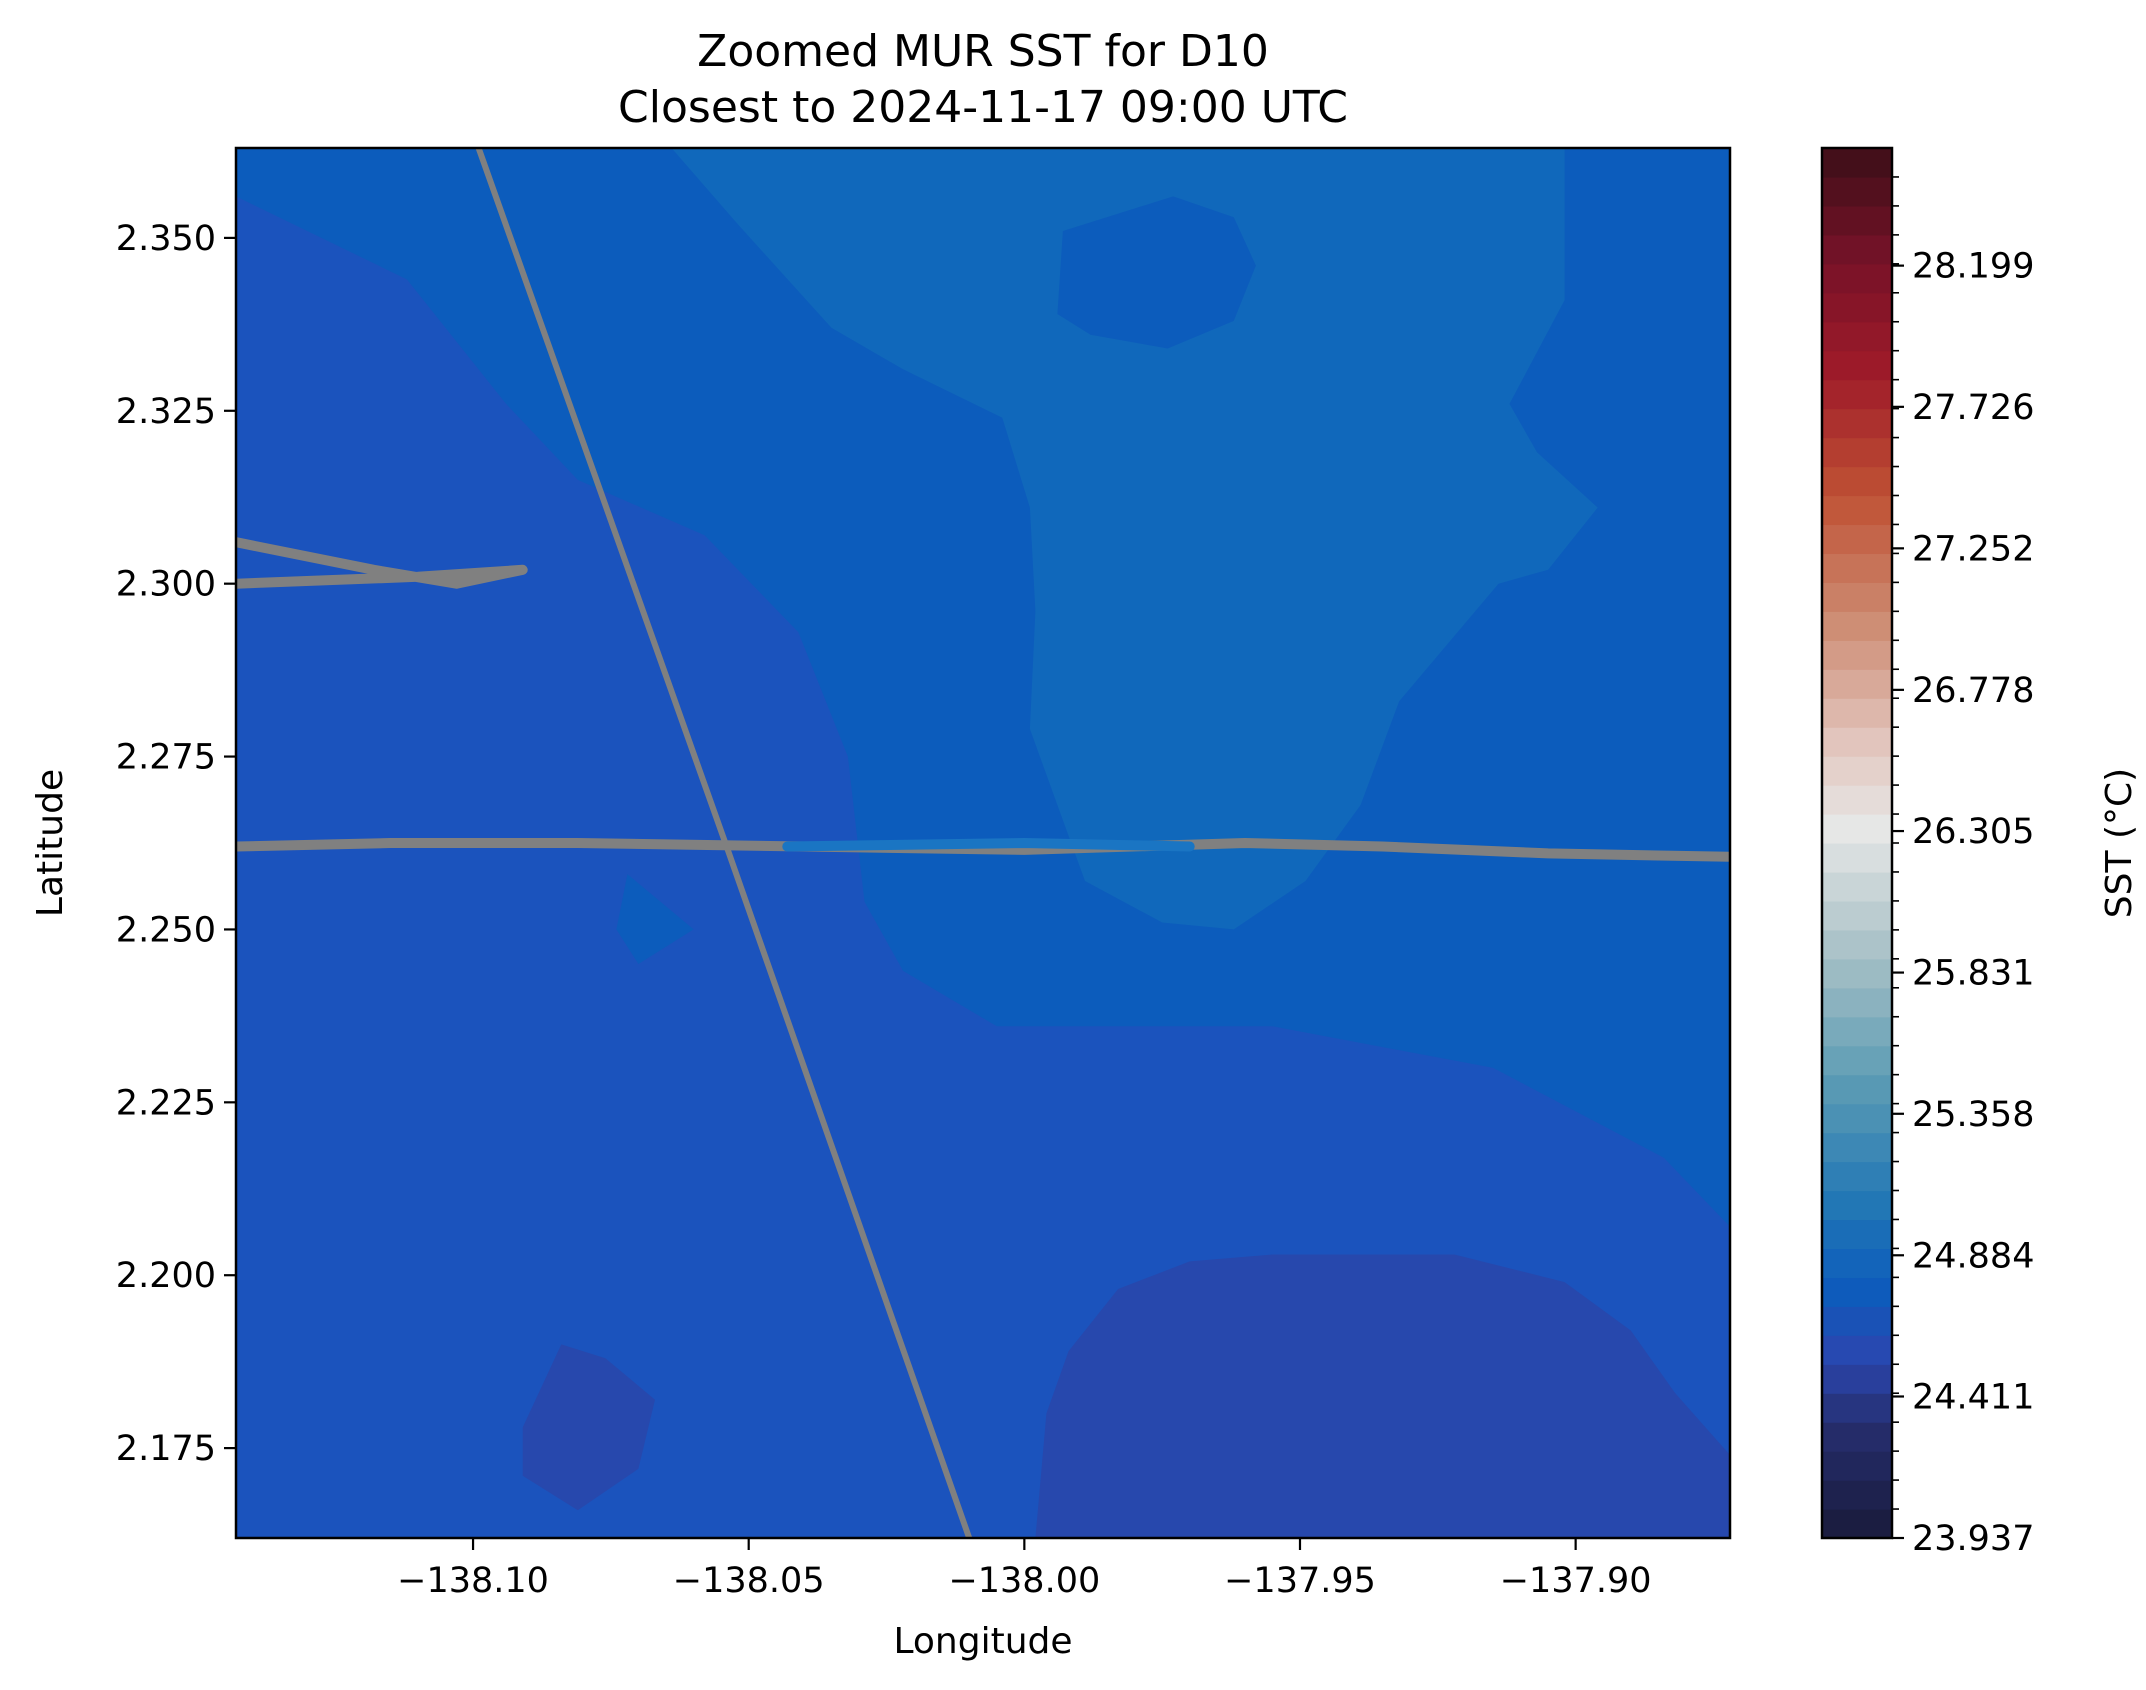 The height and width of the screenshot is (1690, 2146). Describe the element at coordinates (166, 1276) in the screenshot. I see `y-tick-label-1: 2.200` at that location.